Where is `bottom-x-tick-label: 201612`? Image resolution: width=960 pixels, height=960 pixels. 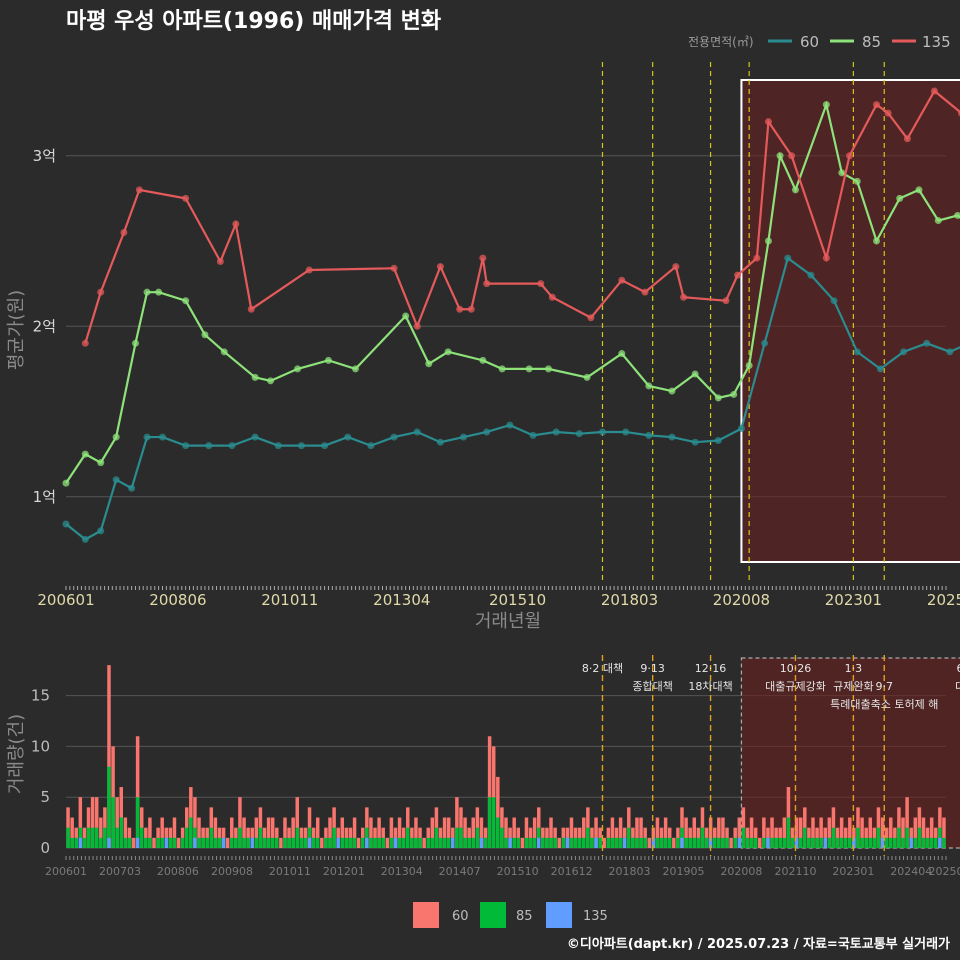 bottom-x-tick-label: 201612 is located at coordinates (572, 871).